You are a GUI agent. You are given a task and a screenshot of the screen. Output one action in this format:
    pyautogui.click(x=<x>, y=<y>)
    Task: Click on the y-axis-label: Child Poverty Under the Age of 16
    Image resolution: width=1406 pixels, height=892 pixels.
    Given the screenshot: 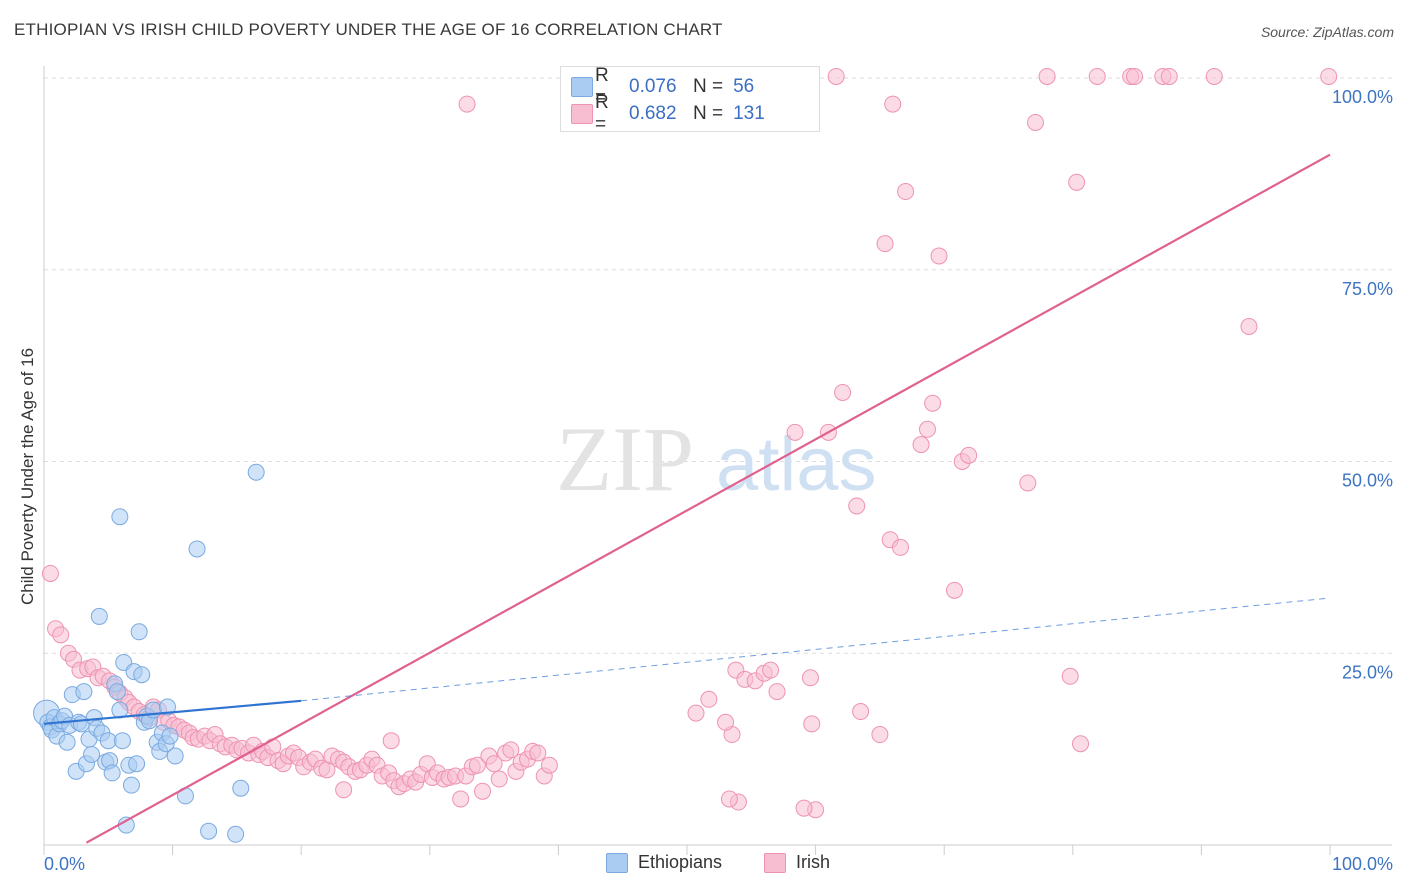 What is the action you would take?
    pyautogui.click(x=27, y=476)
    